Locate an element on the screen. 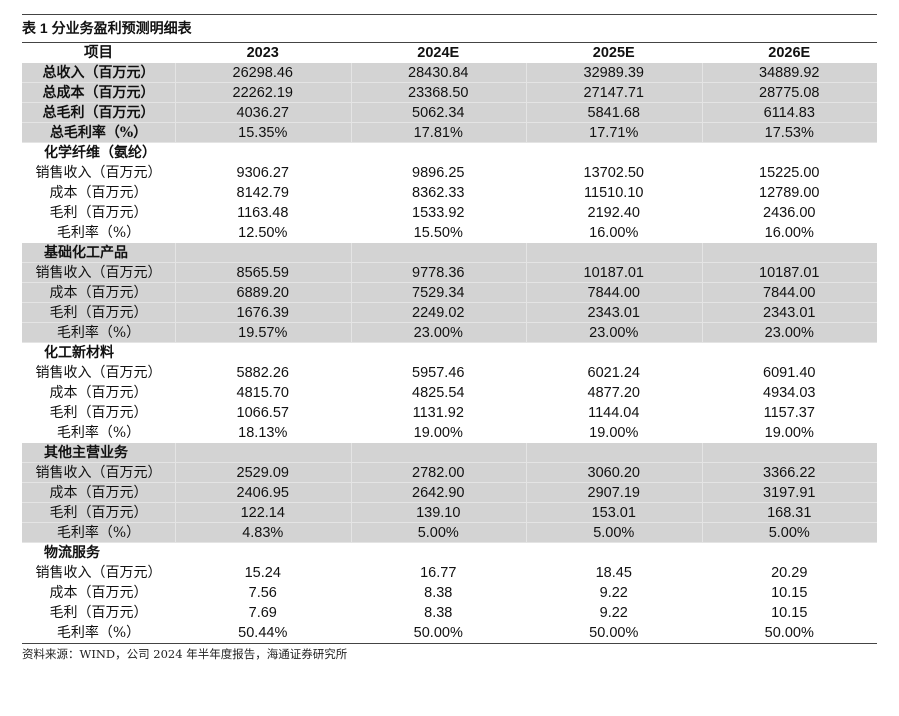 This screenshot has height=716, width=899. value-cell: 9896.25 is located at coordinates (438, 173).